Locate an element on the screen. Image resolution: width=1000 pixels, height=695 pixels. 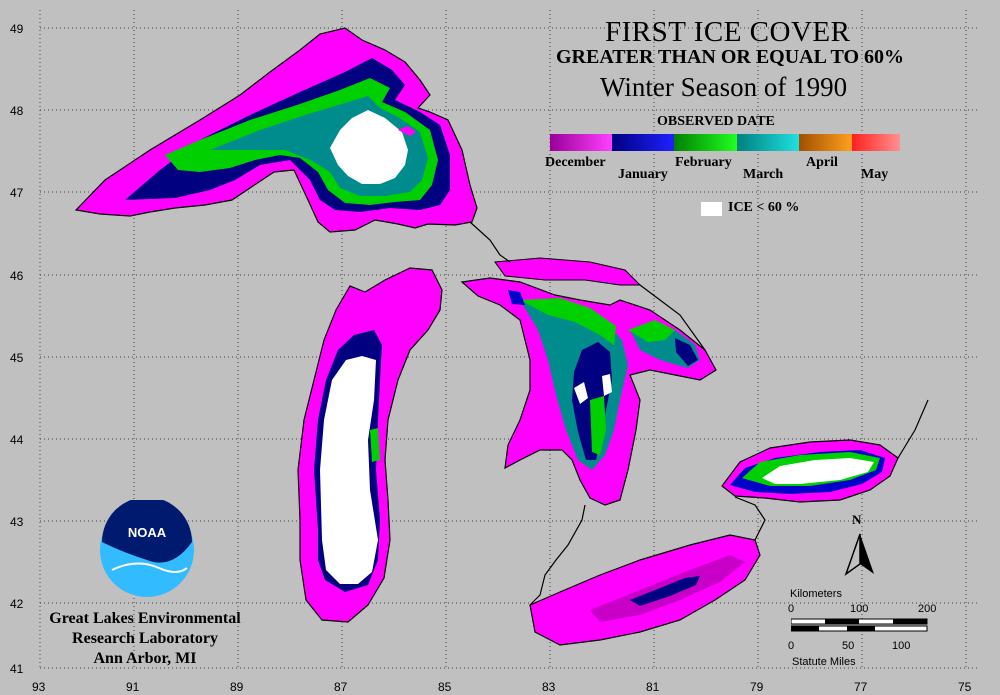
lon-label: 79 is located at coordinates (757, 687).